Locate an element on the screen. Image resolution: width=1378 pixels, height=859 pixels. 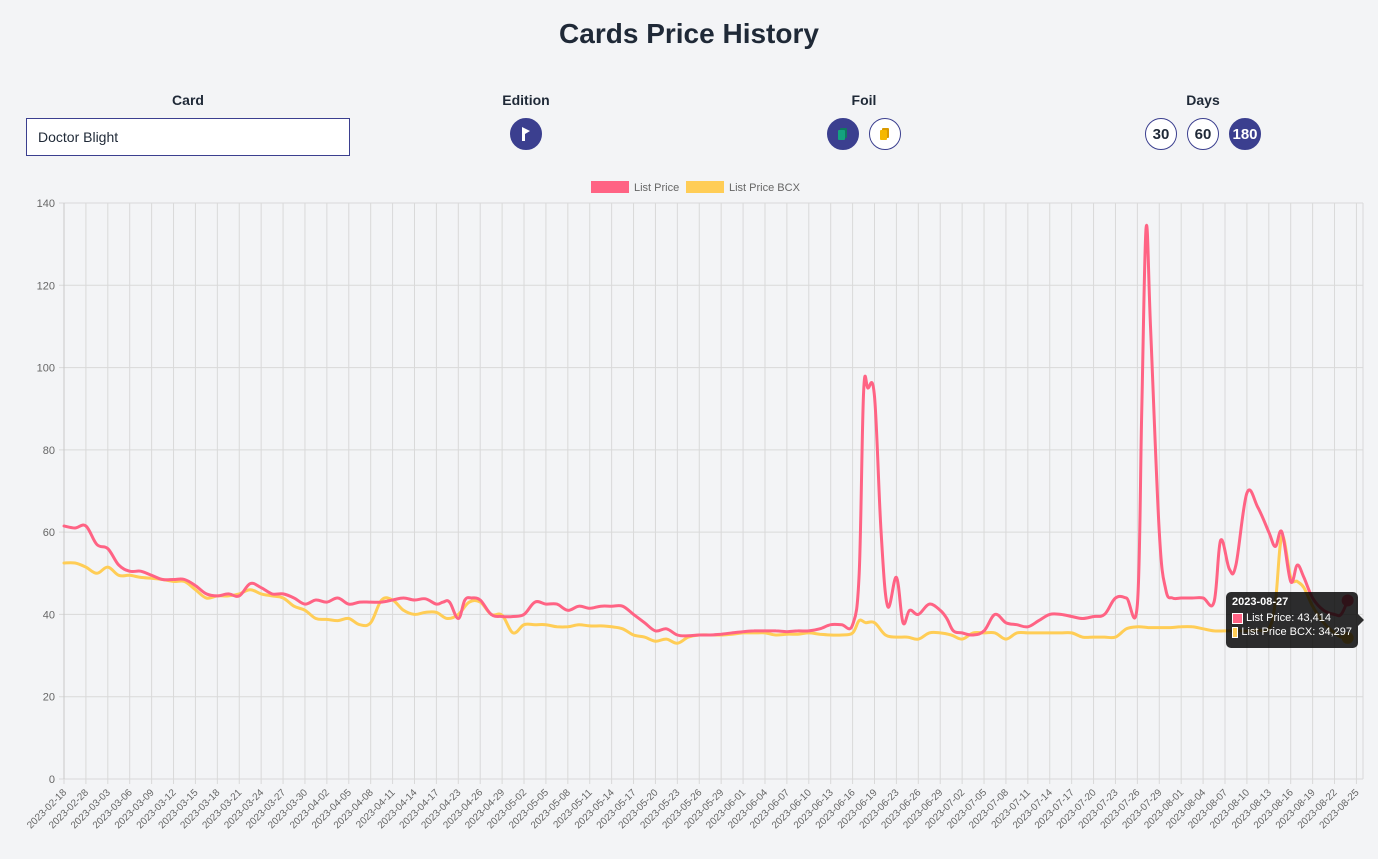
y-tick-label: 40 is located at coordinates (49, 615).